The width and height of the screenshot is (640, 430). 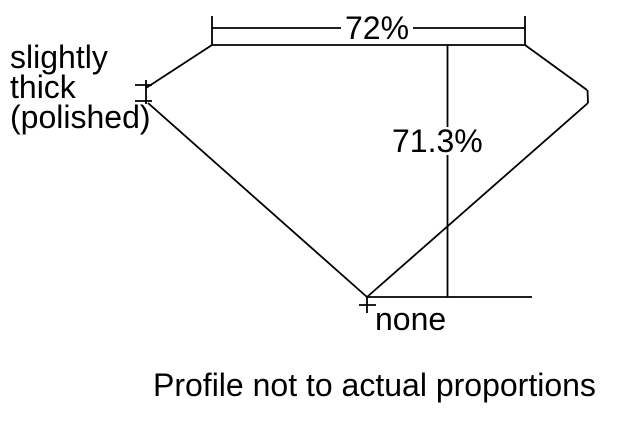 I want to click on depth-percent-label: 71.3%, so click(x=437, y=141).